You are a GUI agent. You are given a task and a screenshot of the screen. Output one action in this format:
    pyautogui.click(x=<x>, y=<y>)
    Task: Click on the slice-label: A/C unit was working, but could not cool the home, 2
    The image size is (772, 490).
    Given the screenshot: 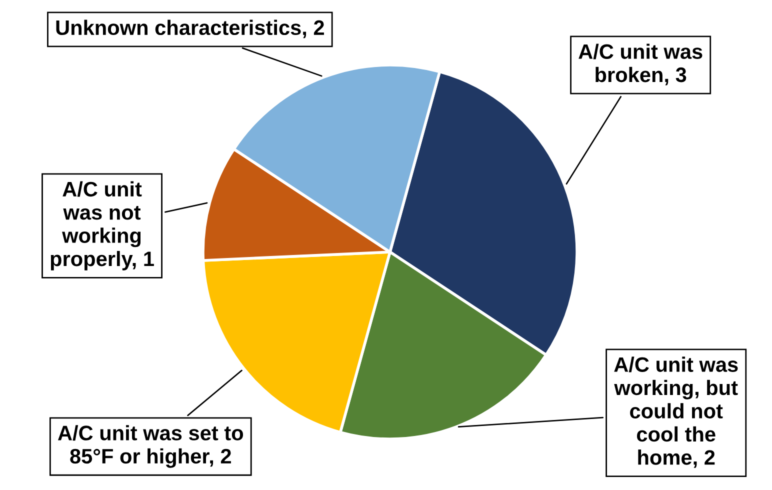 What is the action you would take?
    pyautogui.click(x=676, y=412)
    